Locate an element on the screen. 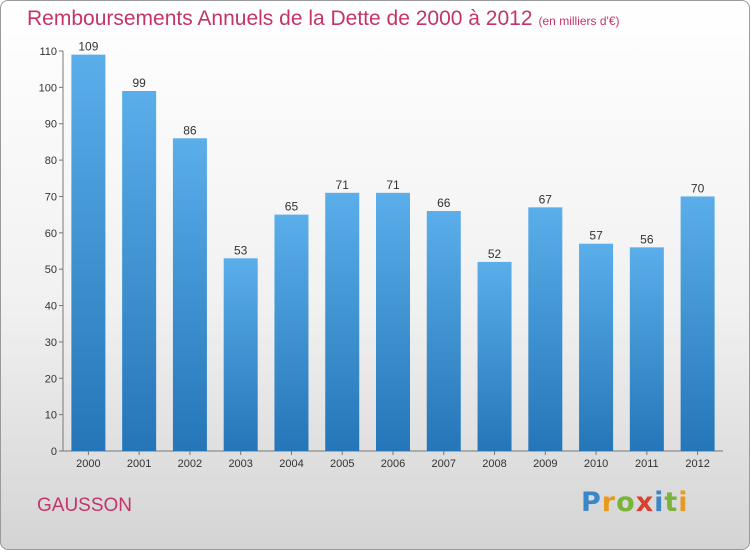 Image resolution: width=750 pixels, height=550 pixels. bar-value-label: 52 is located at coordinates (495, 254).